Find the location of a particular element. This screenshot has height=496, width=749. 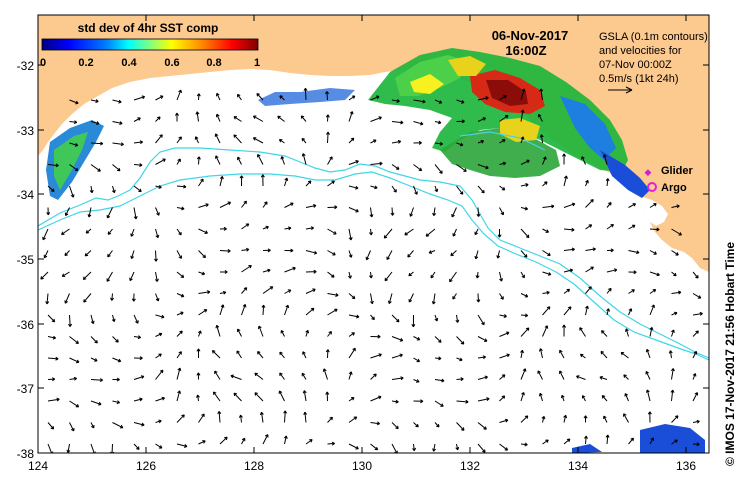

colorbar-tick-label: 0 is located at coordinates (43, 63).